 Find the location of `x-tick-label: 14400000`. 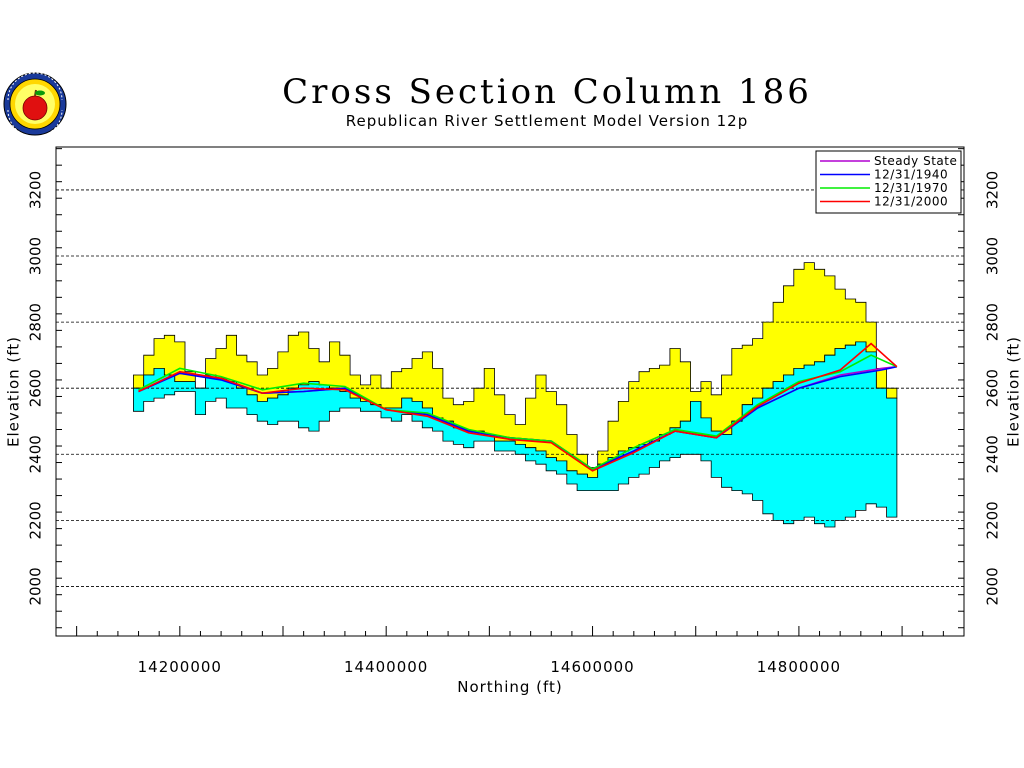

x-tick-label: 14400000 is located at coordinates (386, 667).